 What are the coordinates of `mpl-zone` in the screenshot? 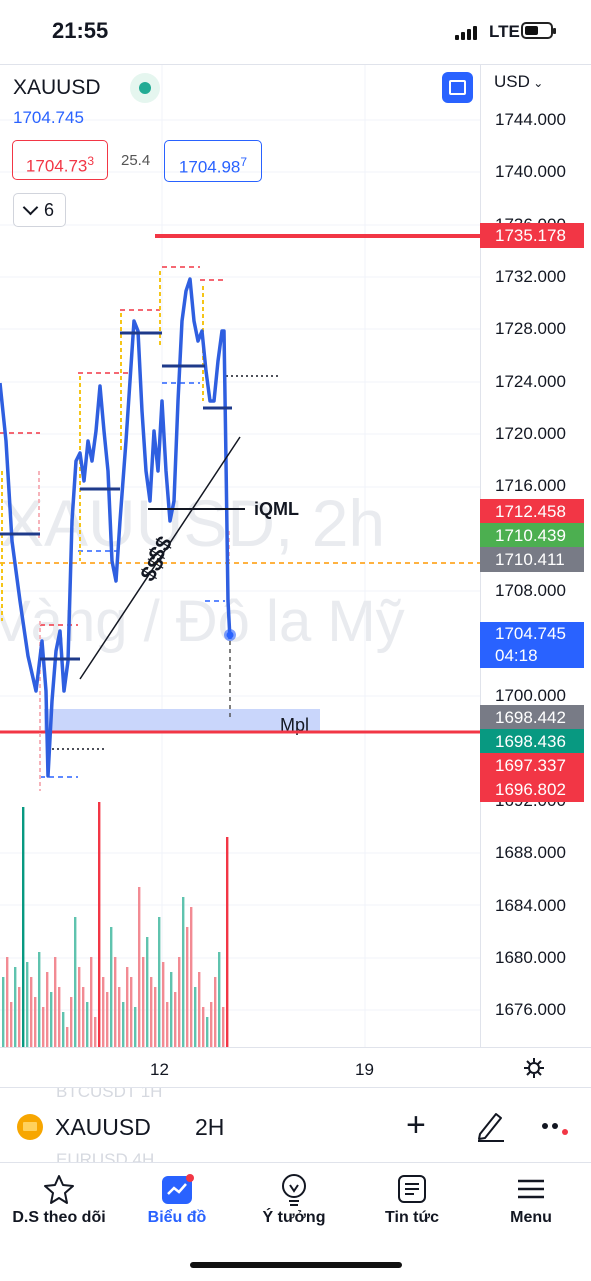 It's located at (182, 720).